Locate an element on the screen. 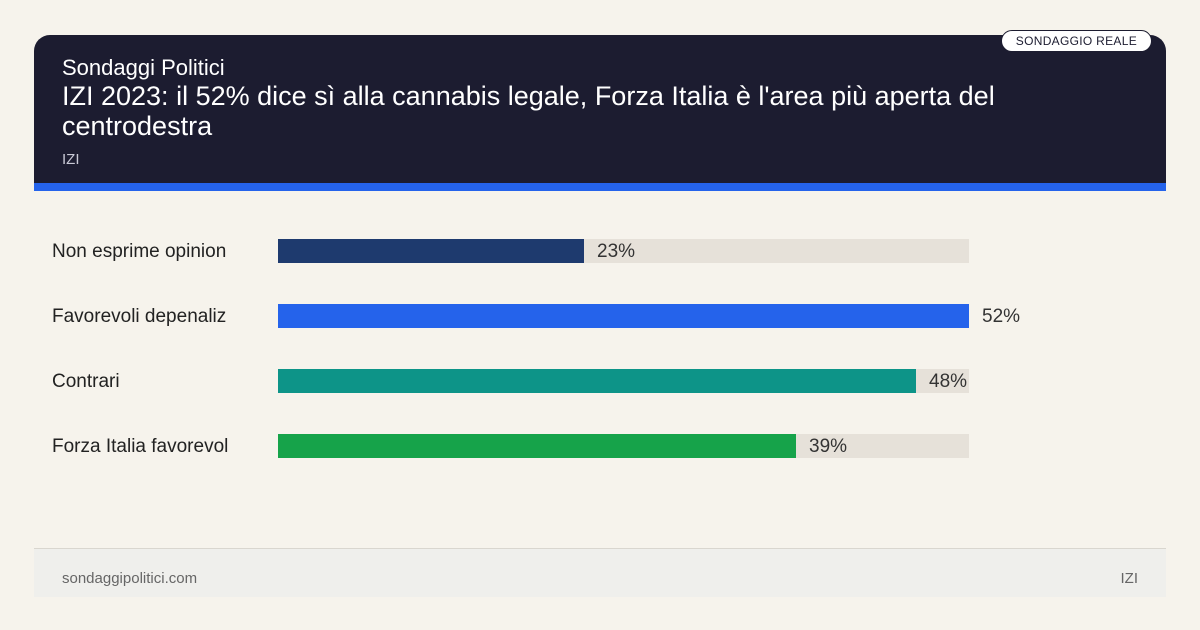 Image resolution: width=1200 pixels, height=630 pixels. category-label: Favorevoli depenaliz is located at coordinates (139, 316).